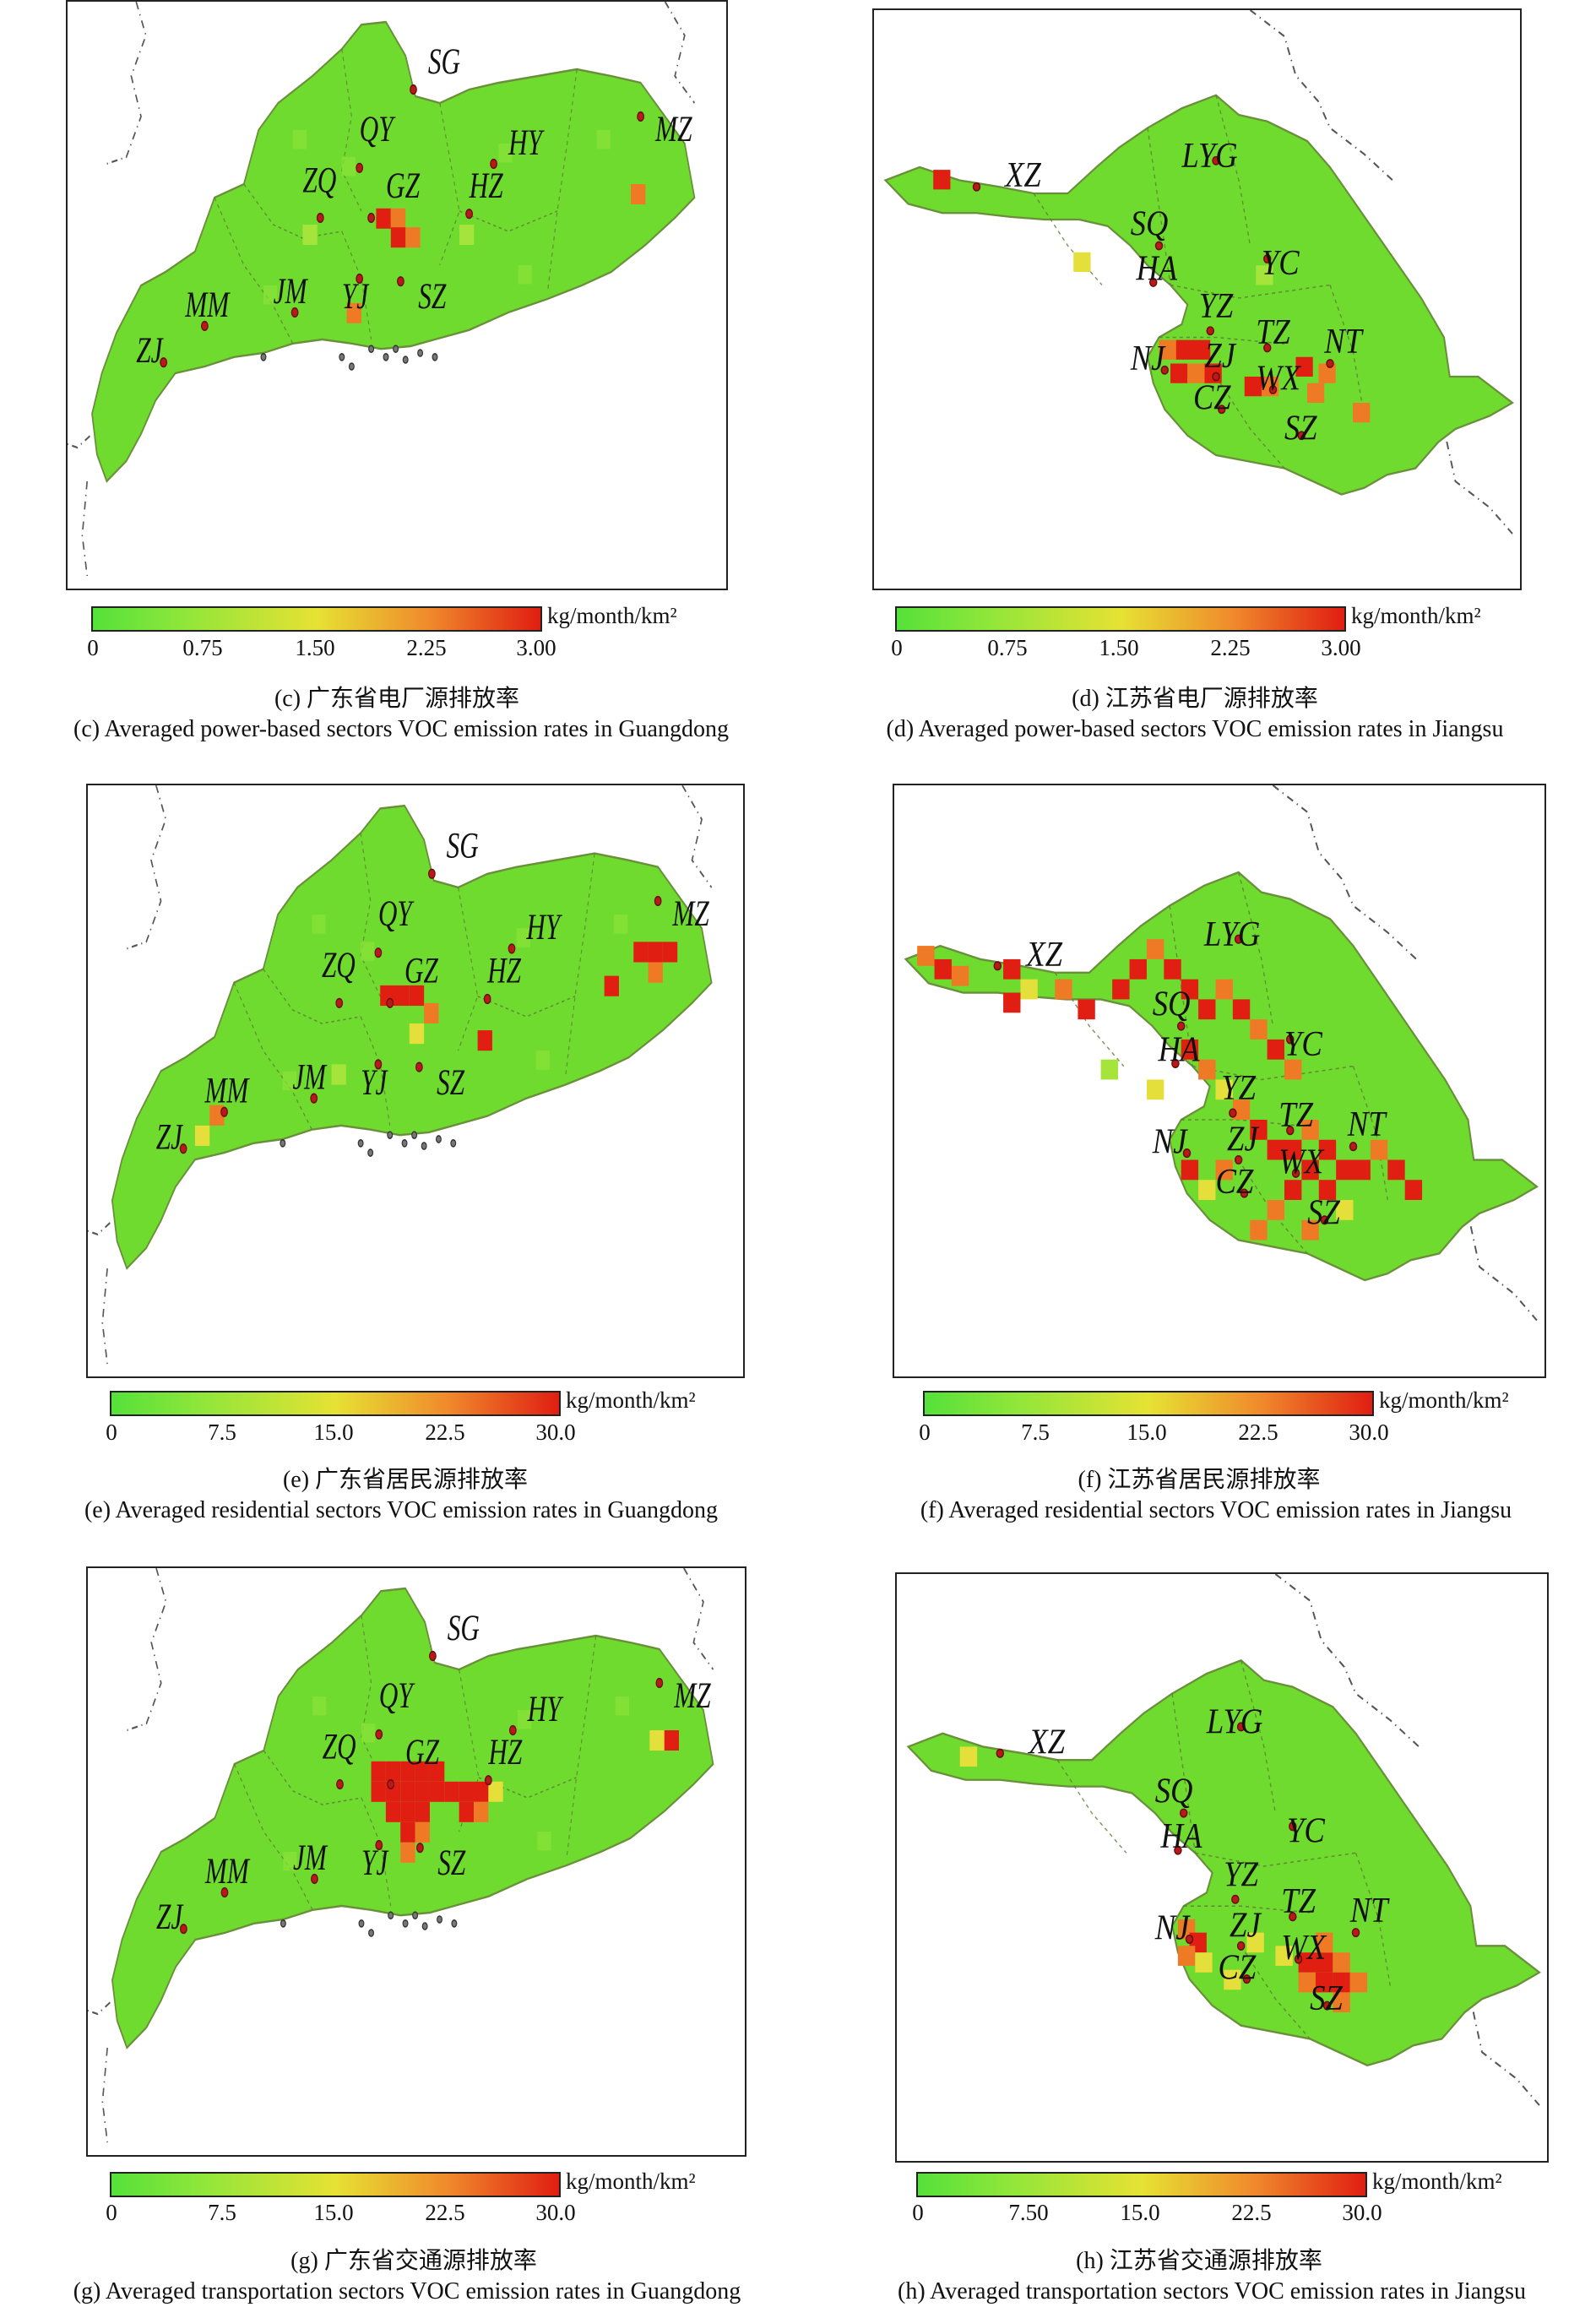 This screenshot has height=2318, width=1596. Describe the element at coordinates (545, 1709) in the screenshot. I see `city-label: HY` at that location.